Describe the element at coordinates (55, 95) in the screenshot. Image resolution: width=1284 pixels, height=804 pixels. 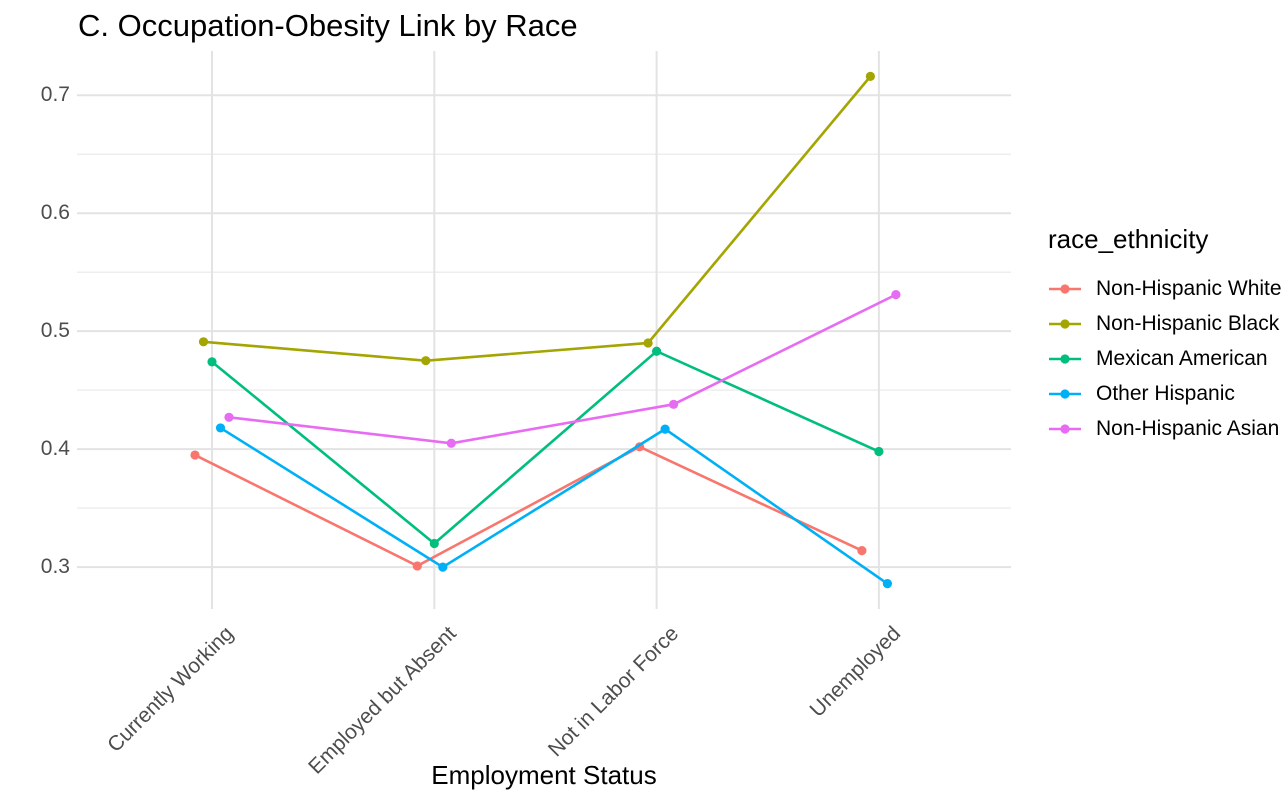
I see `y-tick-label: 0.7` at that location.